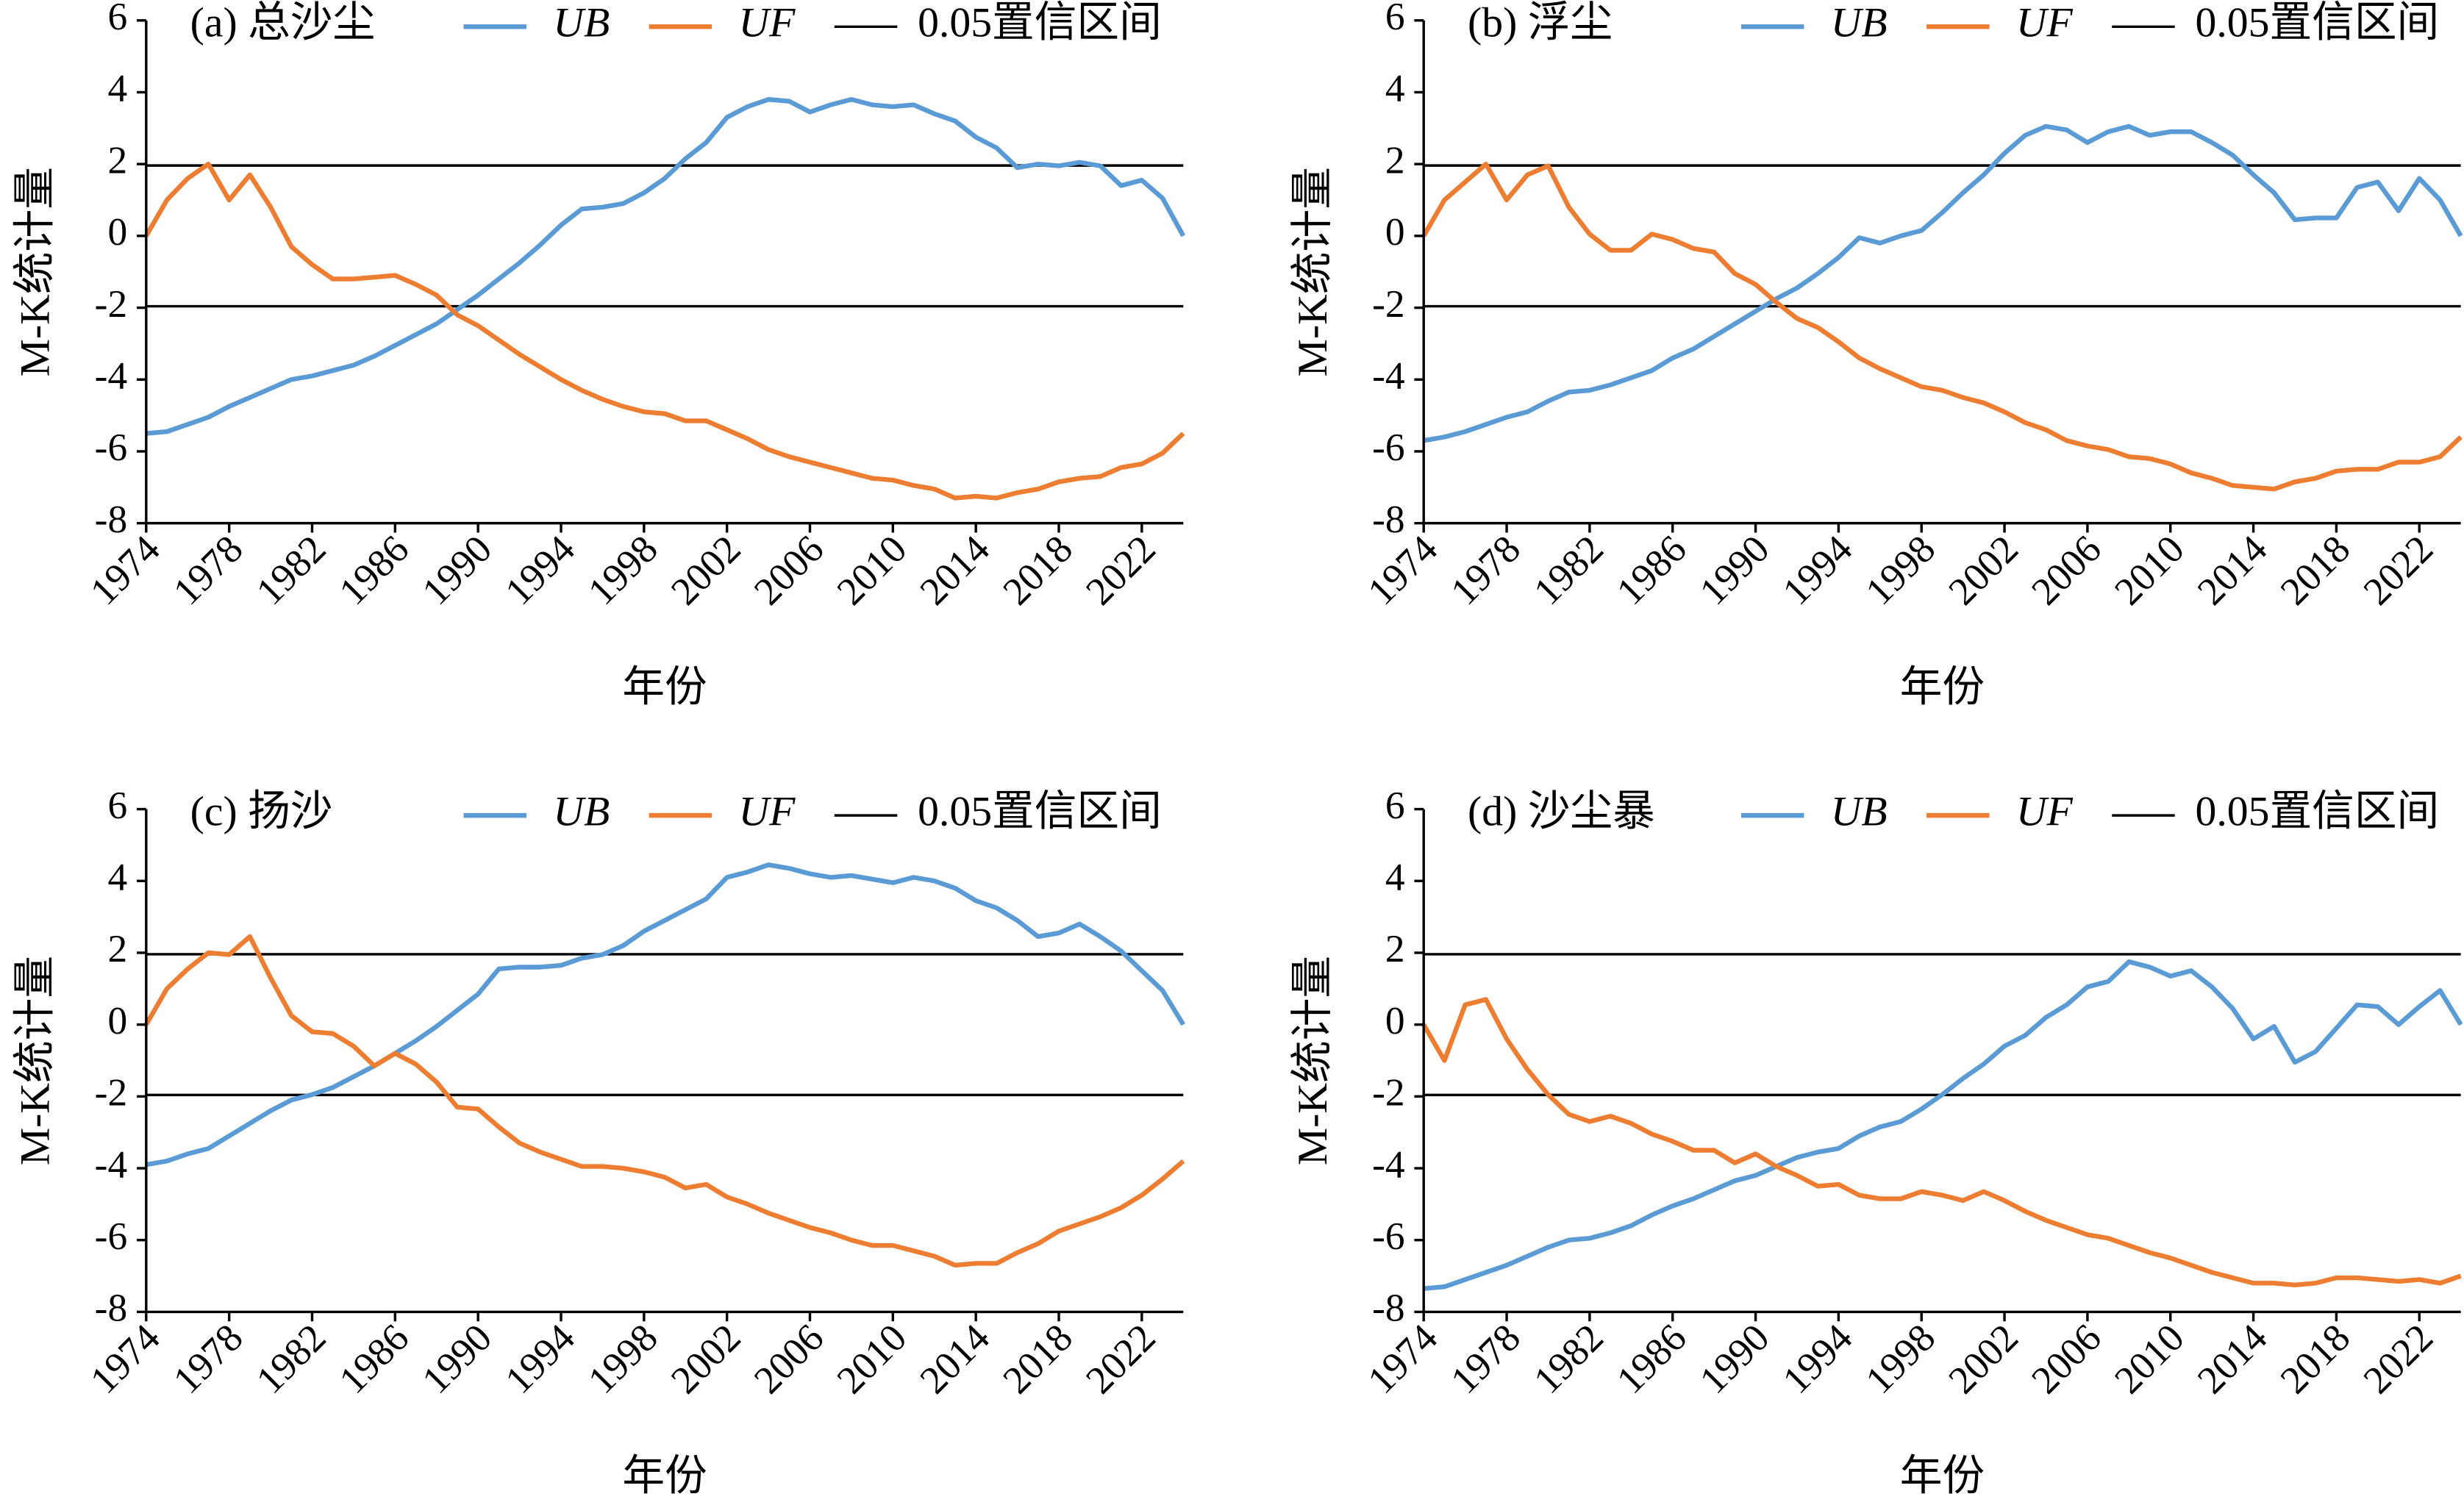 Image resolution: width=2464 pixels, height=1502 pixels. Describe the element at coordinates (789, 1359) in the screenshot. I see `x-tick-label: 2006` at that location.